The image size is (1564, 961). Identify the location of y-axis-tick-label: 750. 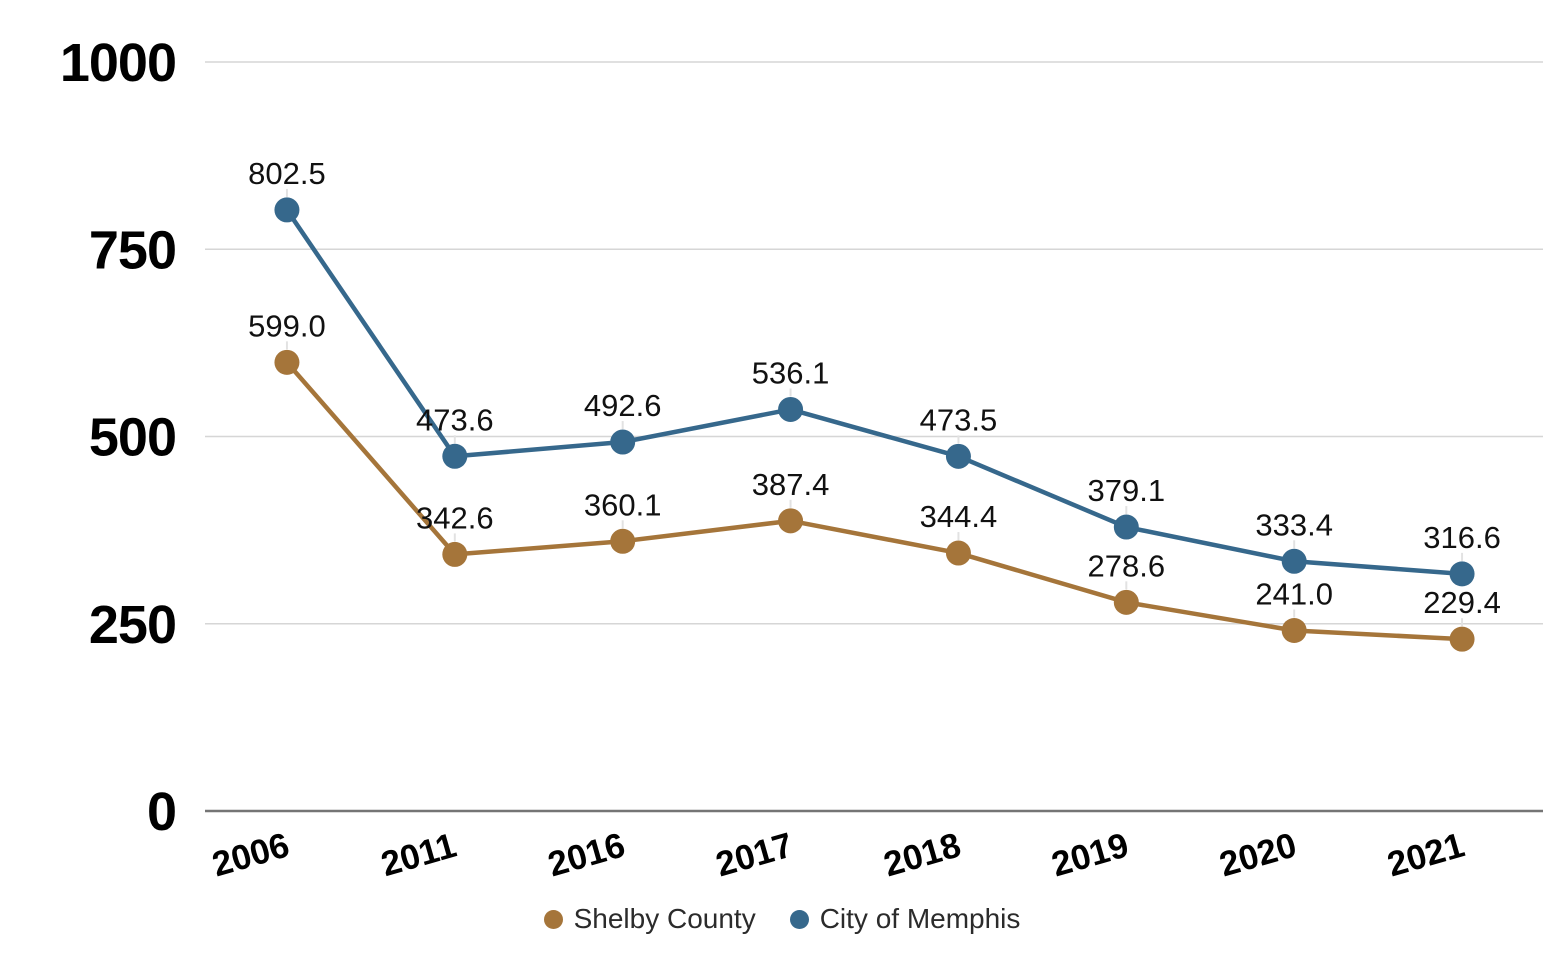
(132, 250).